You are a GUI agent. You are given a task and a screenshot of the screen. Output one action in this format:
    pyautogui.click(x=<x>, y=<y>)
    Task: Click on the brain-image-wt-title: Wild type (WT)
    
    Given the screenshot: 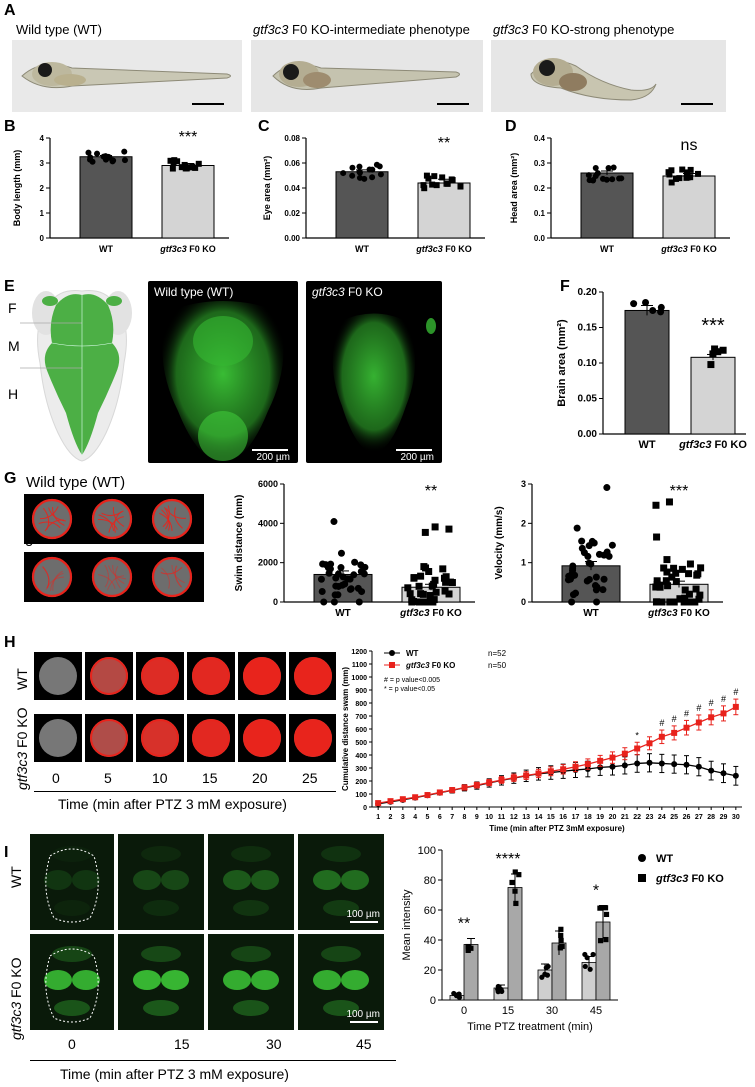 What is the action you would take?
    pyautogui.click(x=194, y=292)
    